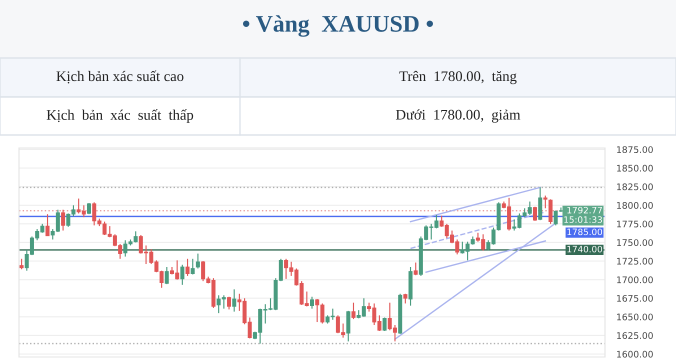 The width and height of the screenshot is (676, 363). I want to click on y-tick-label: 1625.00, so click(635, 335).